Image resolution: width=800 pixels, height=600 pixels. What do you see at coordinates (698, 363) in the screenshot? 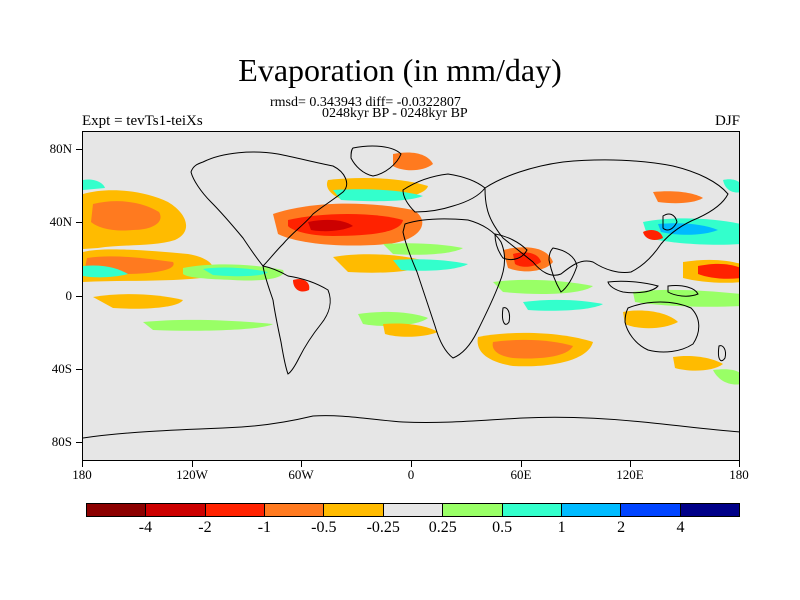
I see `patch-tasman-orange` at bounding box center [698, 363].